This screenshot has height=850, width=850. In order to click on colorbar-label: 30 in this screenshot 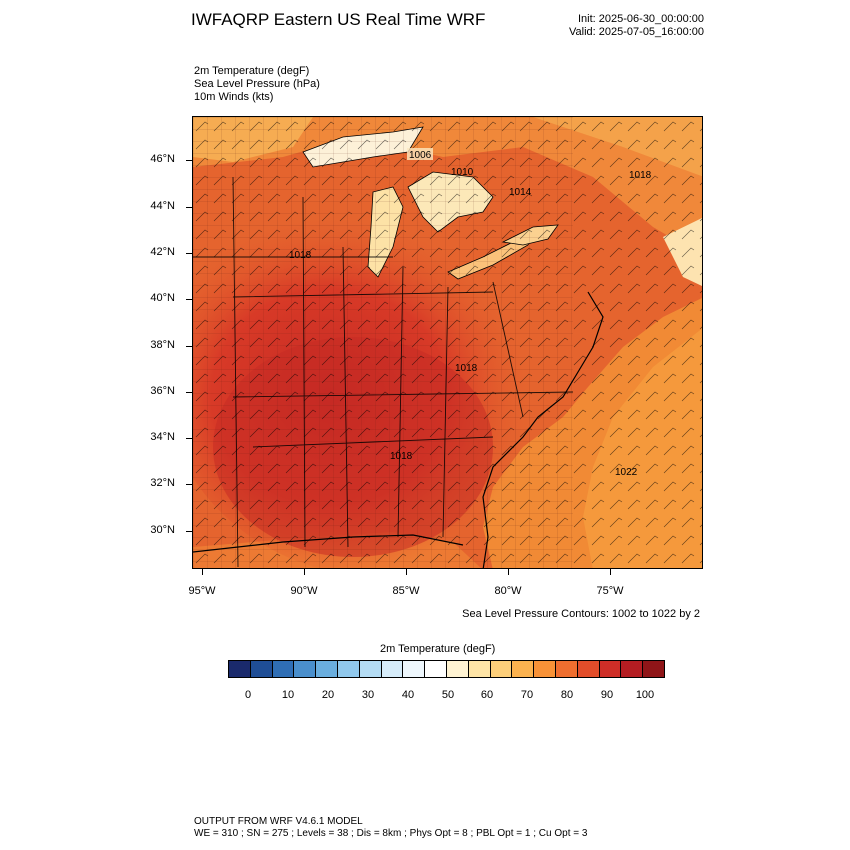, I will do `click(368, 695)`.